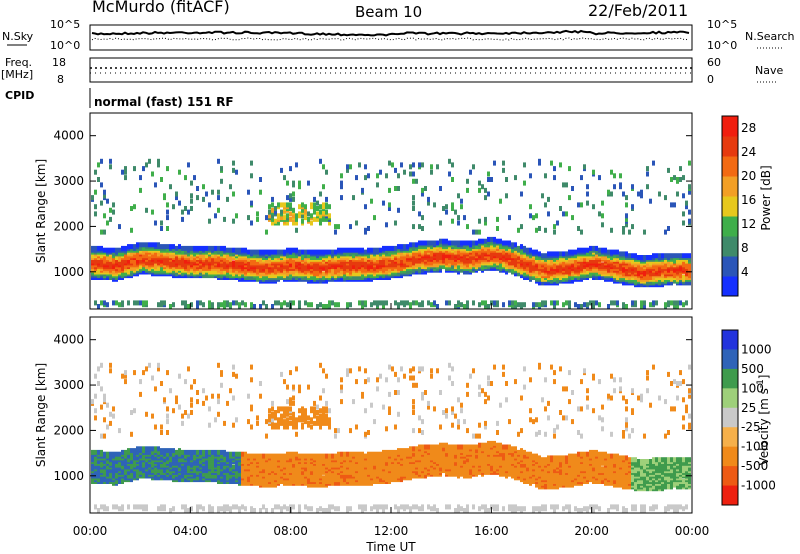  I want to click on power-colorbar-tick: 4, so click(745, 272).